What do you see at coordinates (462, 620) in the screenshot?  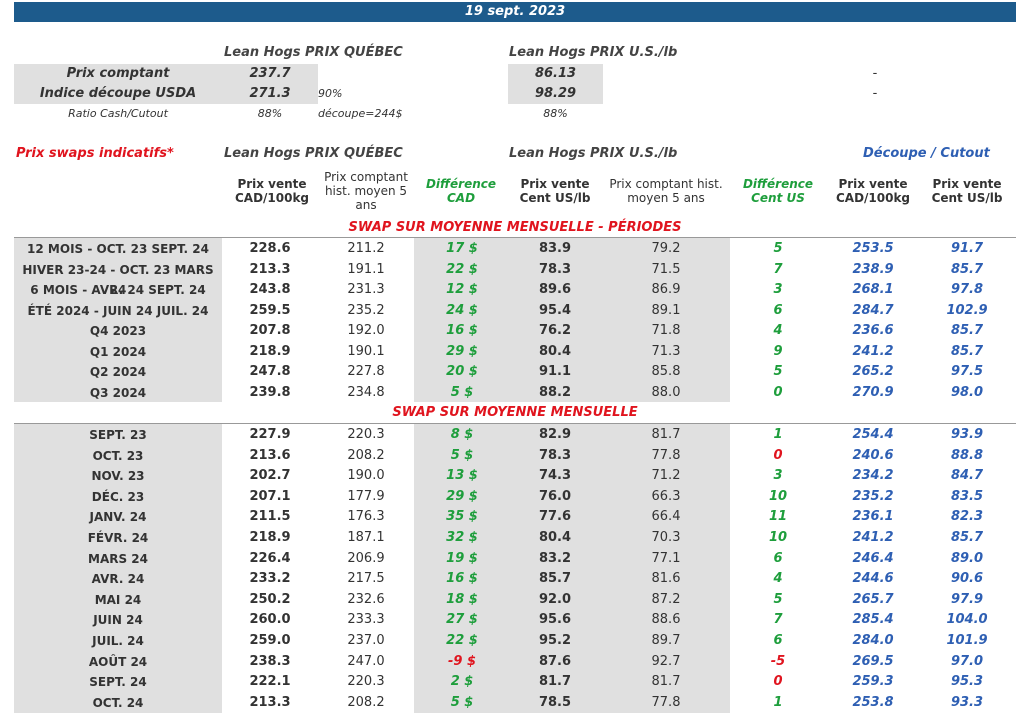 I see `row-cad-diff: 27 $` at bounding box center [462, 620].